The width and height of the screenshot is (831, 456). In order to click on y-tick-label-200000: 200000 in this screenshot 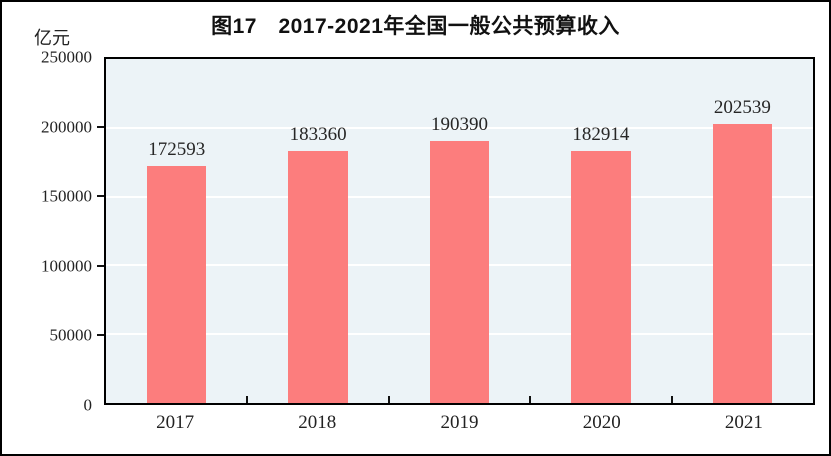, I will do `click(66, 127)`.